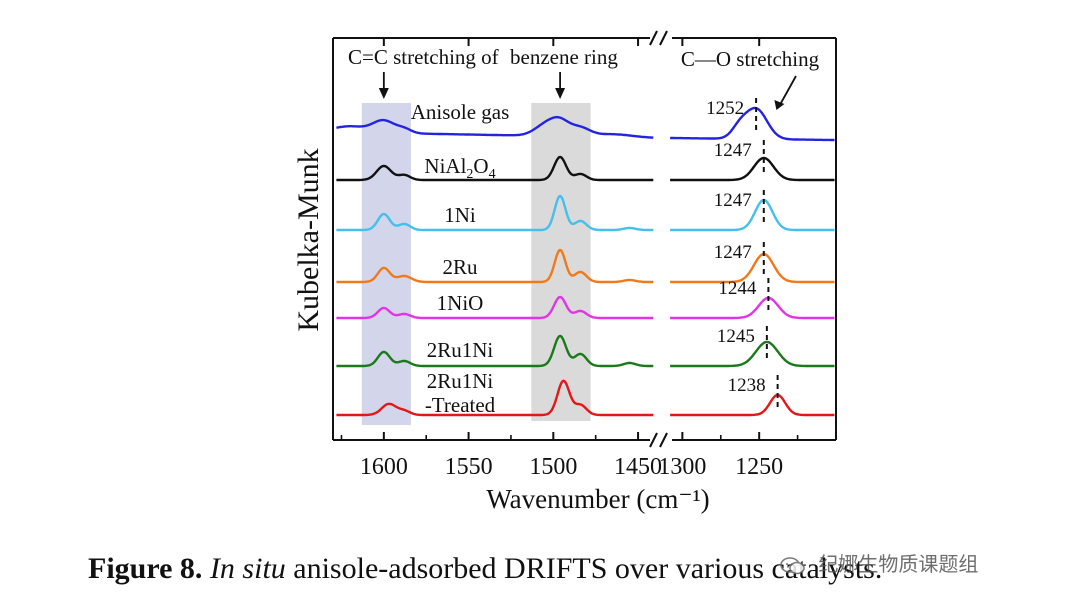 The image size is (1072, 607). What do you see at coordinates (682, 467) in the screenshot?
I see `tick-label-1300: 1300` at bounding box center [682, 467].